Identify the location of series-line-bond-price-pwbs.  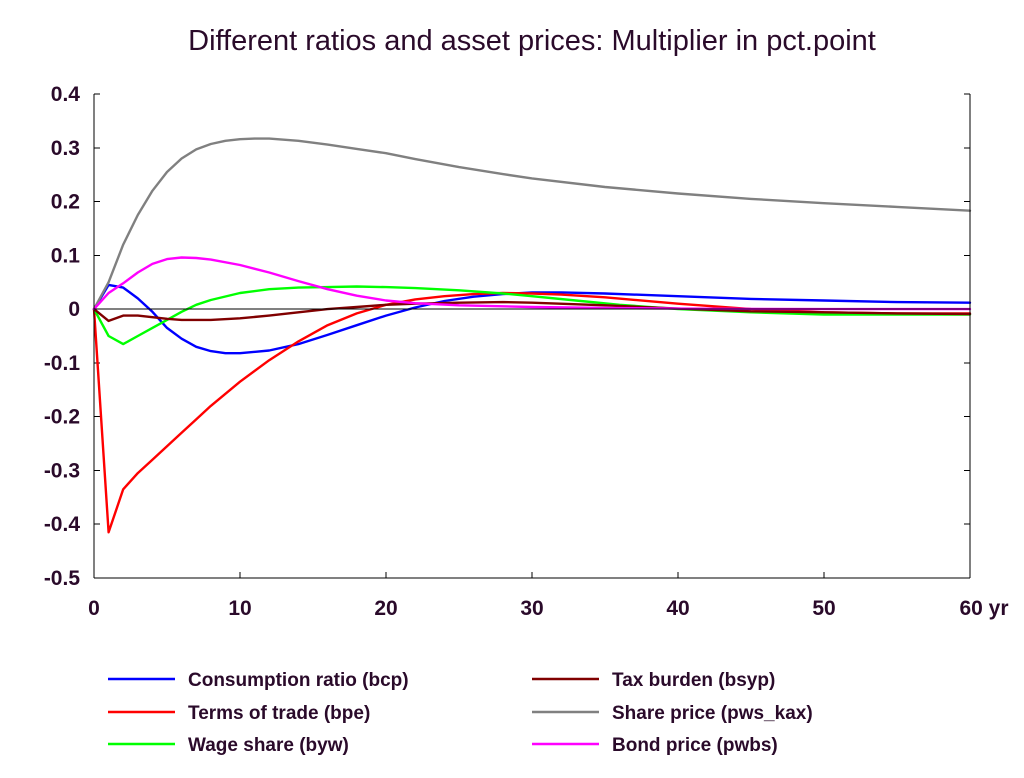
(532, 283).